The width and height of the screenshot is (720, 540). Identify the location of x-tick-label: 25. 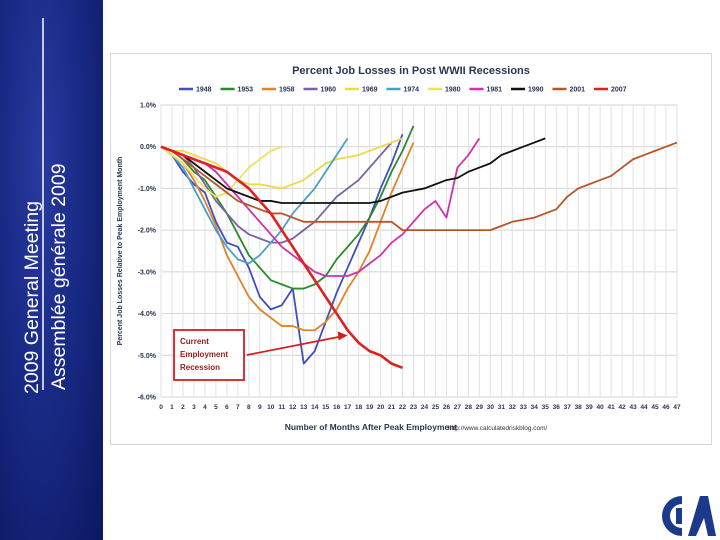
(436, 407).